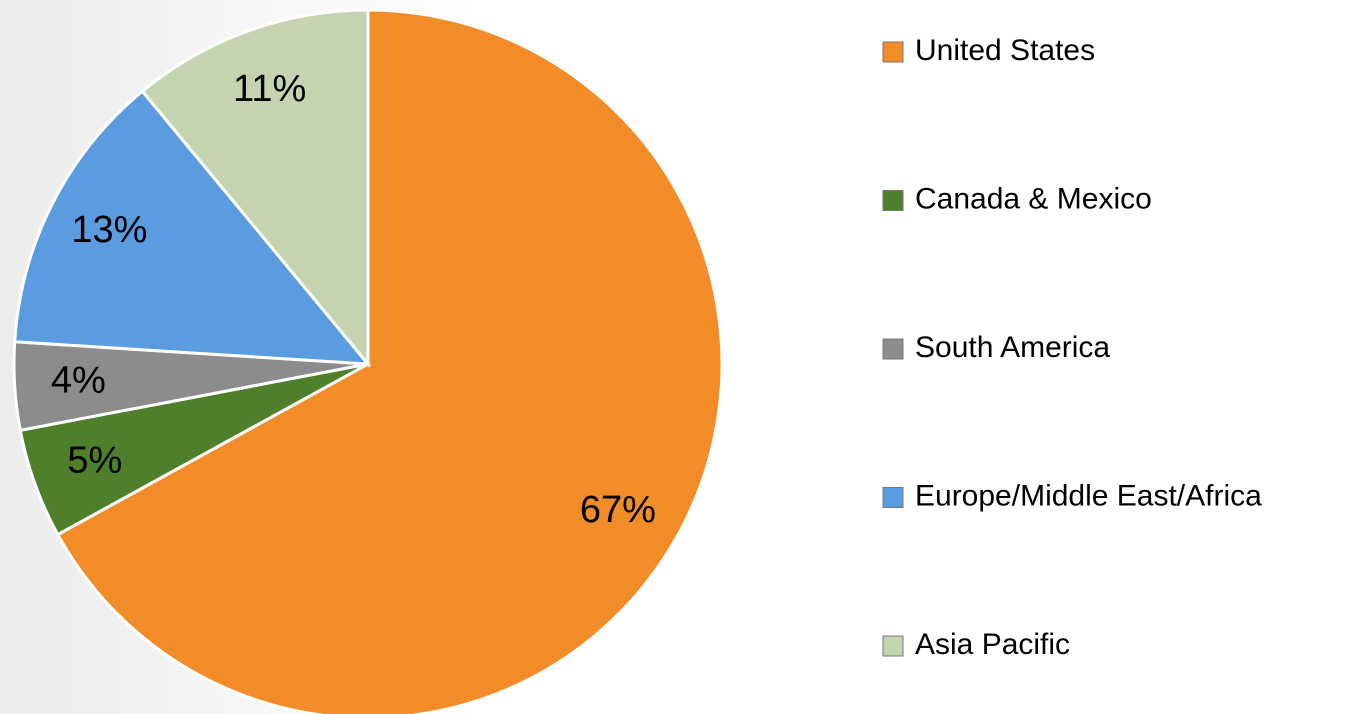 This screenshot has width=1365, height=714. Describe the element at coordinates (992, 644) in the screenshot. I see `legend-label: Asia Pacific` at that location.